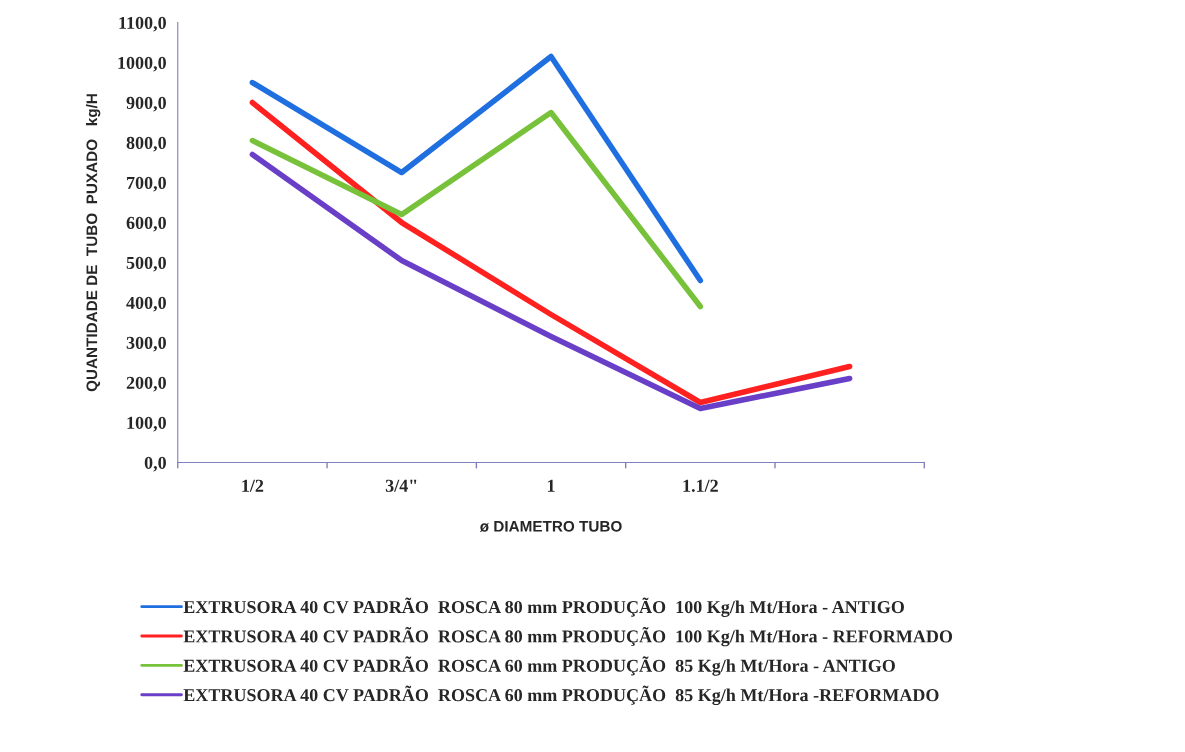  I want to click on y-tick-label: 900,0, so click(146, 104).